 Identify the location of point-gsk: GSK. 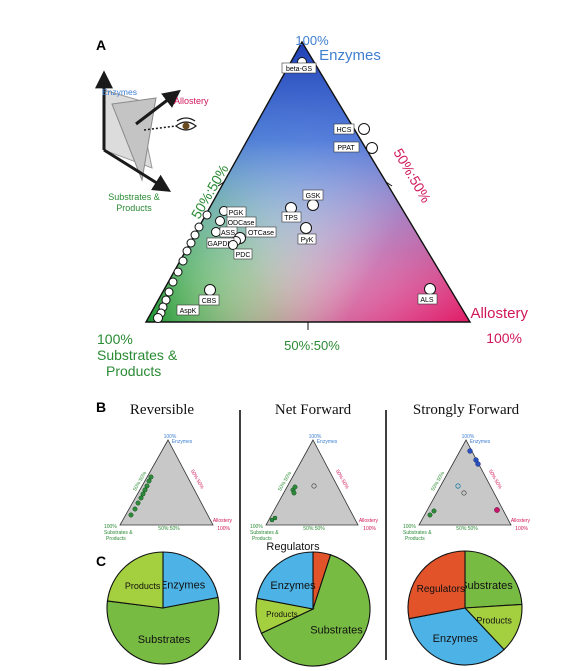
(313, 200).